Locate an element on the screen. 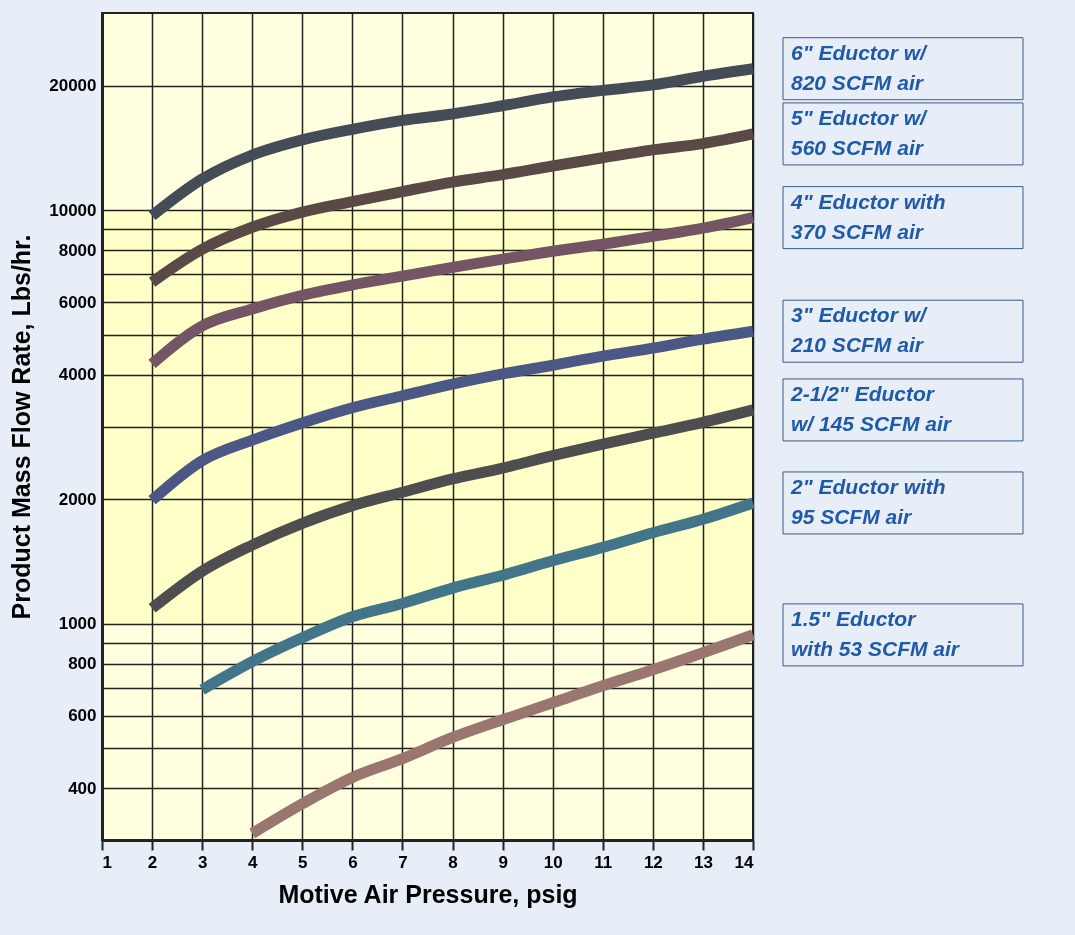 This screenshot has height=935, width=1075. y-tick-label: 6000 is located at coordinates (77, 302).